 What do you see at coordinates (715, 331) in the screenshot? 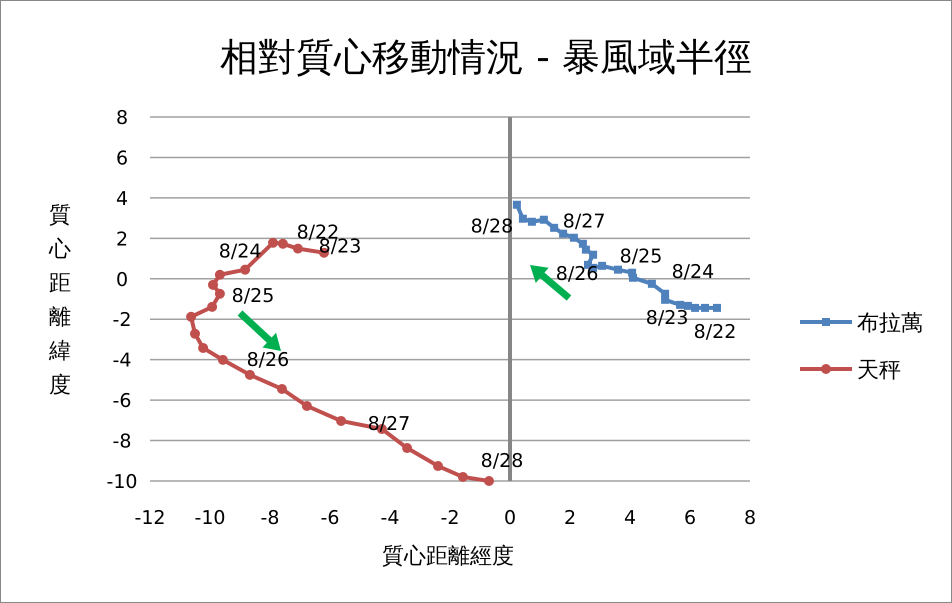
I see `annotation: 8/22` at bounding box center [715, 331].